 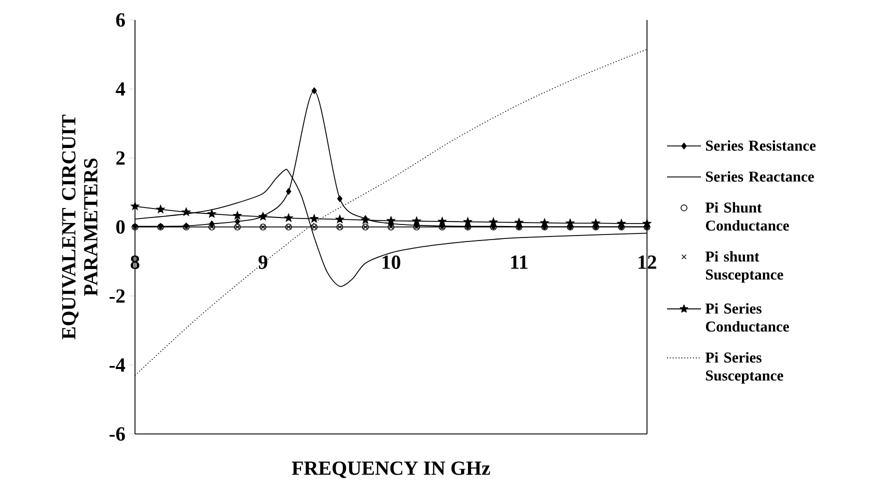 What do you see at coordinates (761, 145) in the screenshot?
I see `legend-label: Series Resistance` at bounding box center [761, 145].